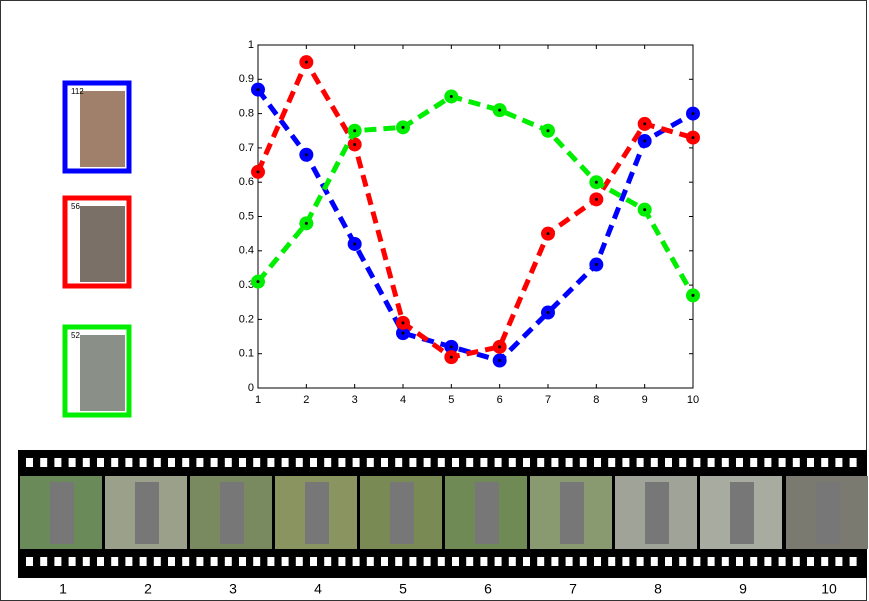 The height and width of the screenshot is (601, 869). I want to click on frame-label: 1, so click(63, 589).